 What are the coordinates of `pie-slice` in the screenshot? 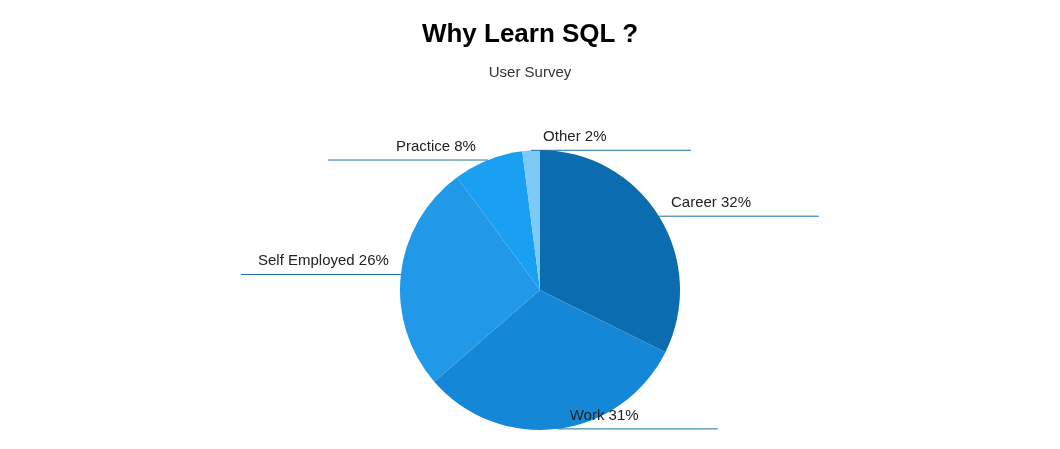 It's located at (550, 360).